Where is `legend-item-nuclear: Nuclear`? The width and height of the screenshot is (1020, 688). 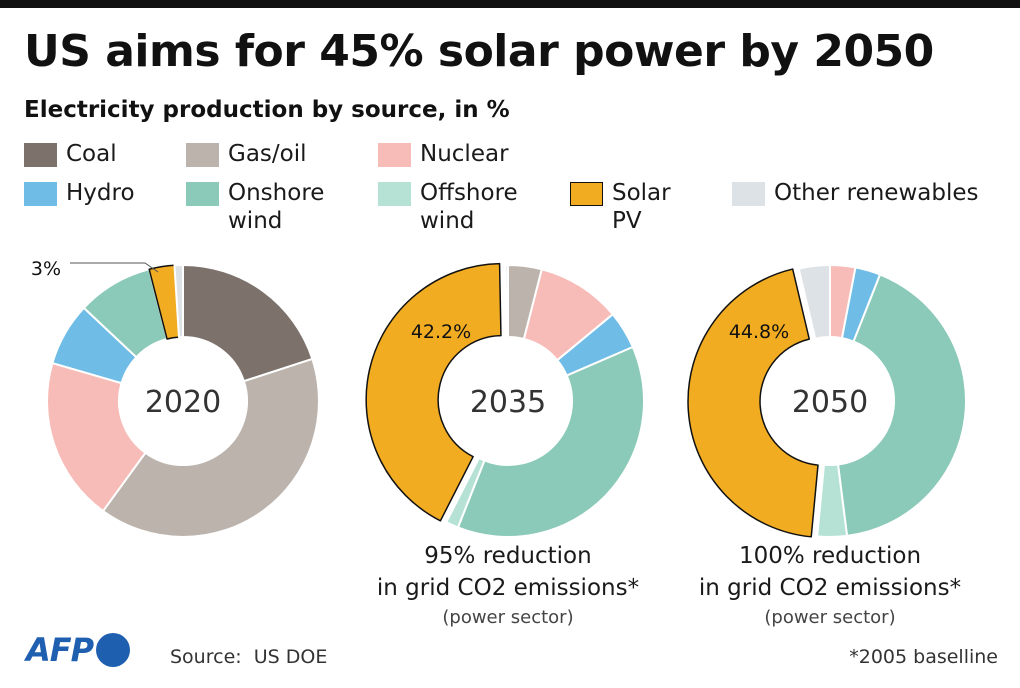 legend-item-nuclear: Nuclear is located at coordinates (443, 154).